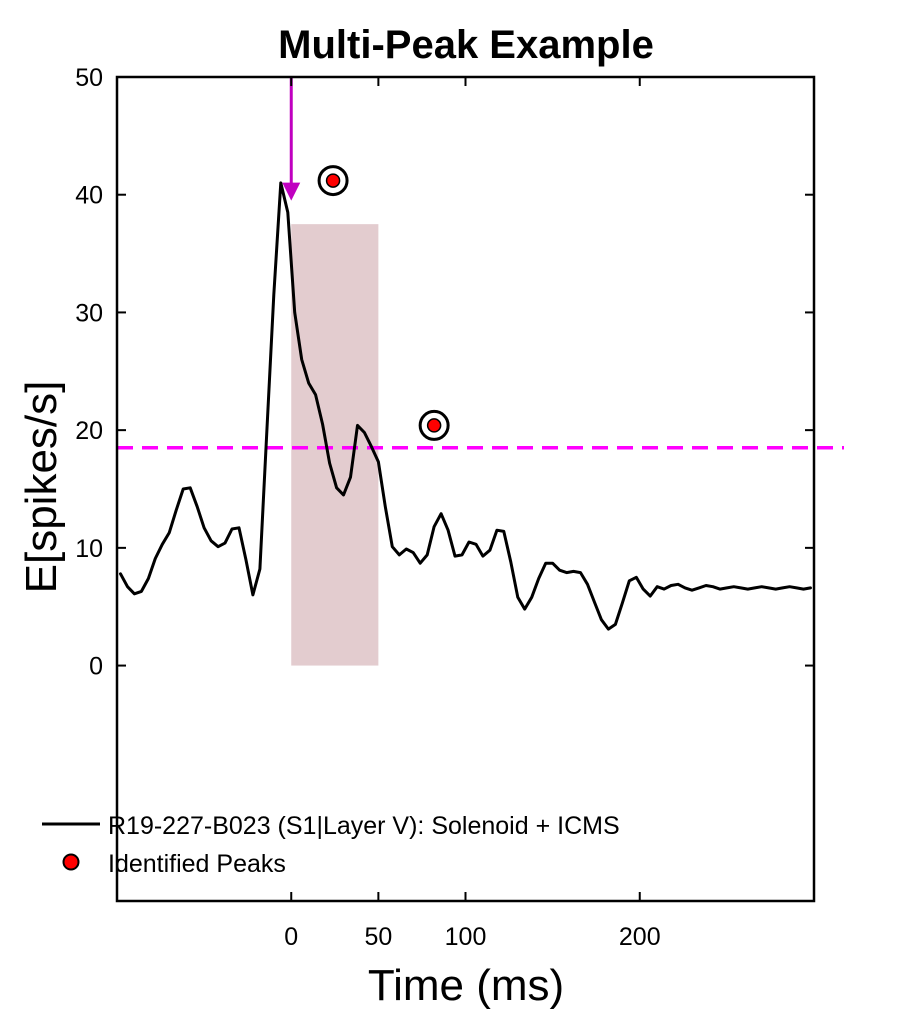 The height and width of the screenshot is (1013, 900). Describe the element at coordinates (291, 191) in the screenshot. I see `stimulus-arrow-head` at that location.